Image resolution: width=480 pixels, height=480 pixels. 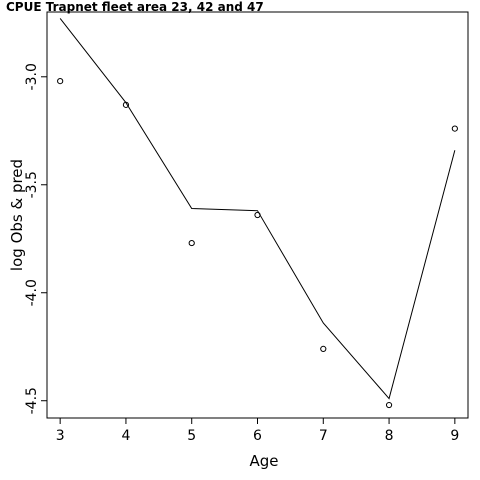 I want to click on x-tick-label: 6, so click(x=257, y=436).